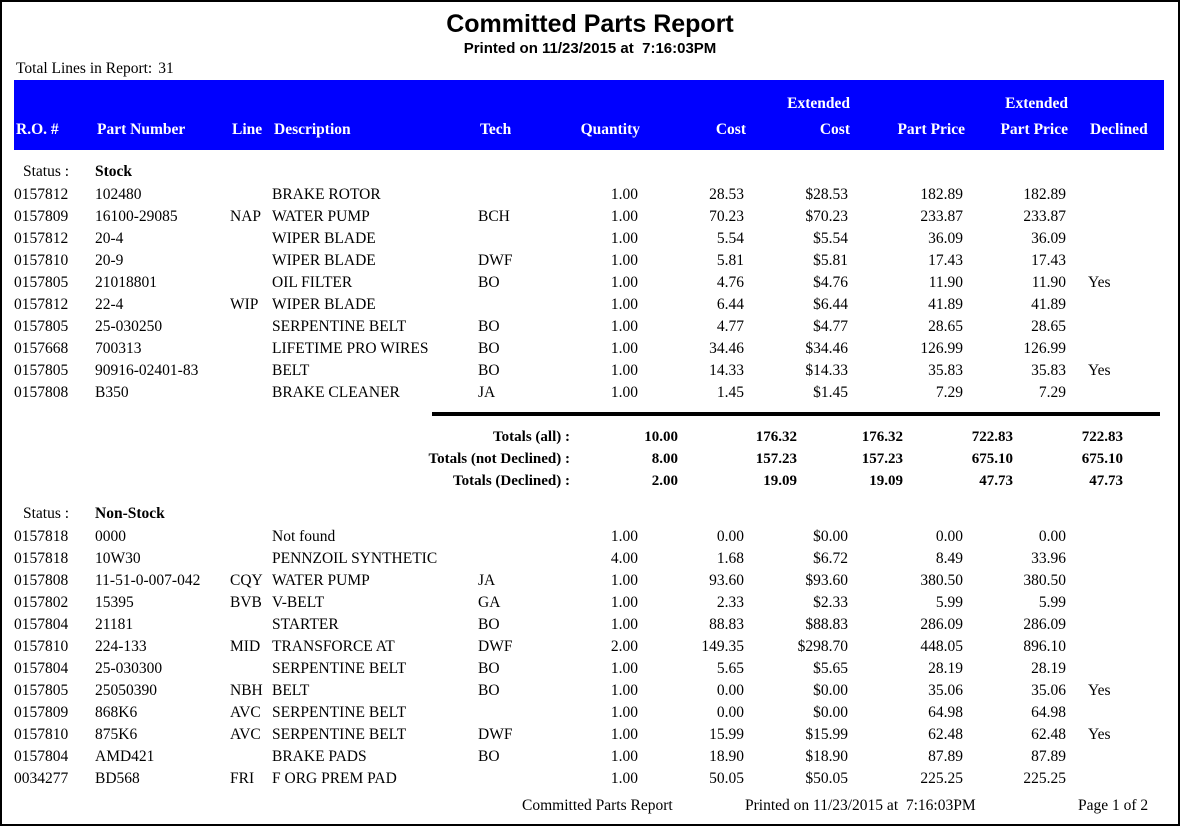  What do you see at coordinates (304, 536) in the screenshot?
I see `cell-description: Not found` at bounding box center [304, 536].